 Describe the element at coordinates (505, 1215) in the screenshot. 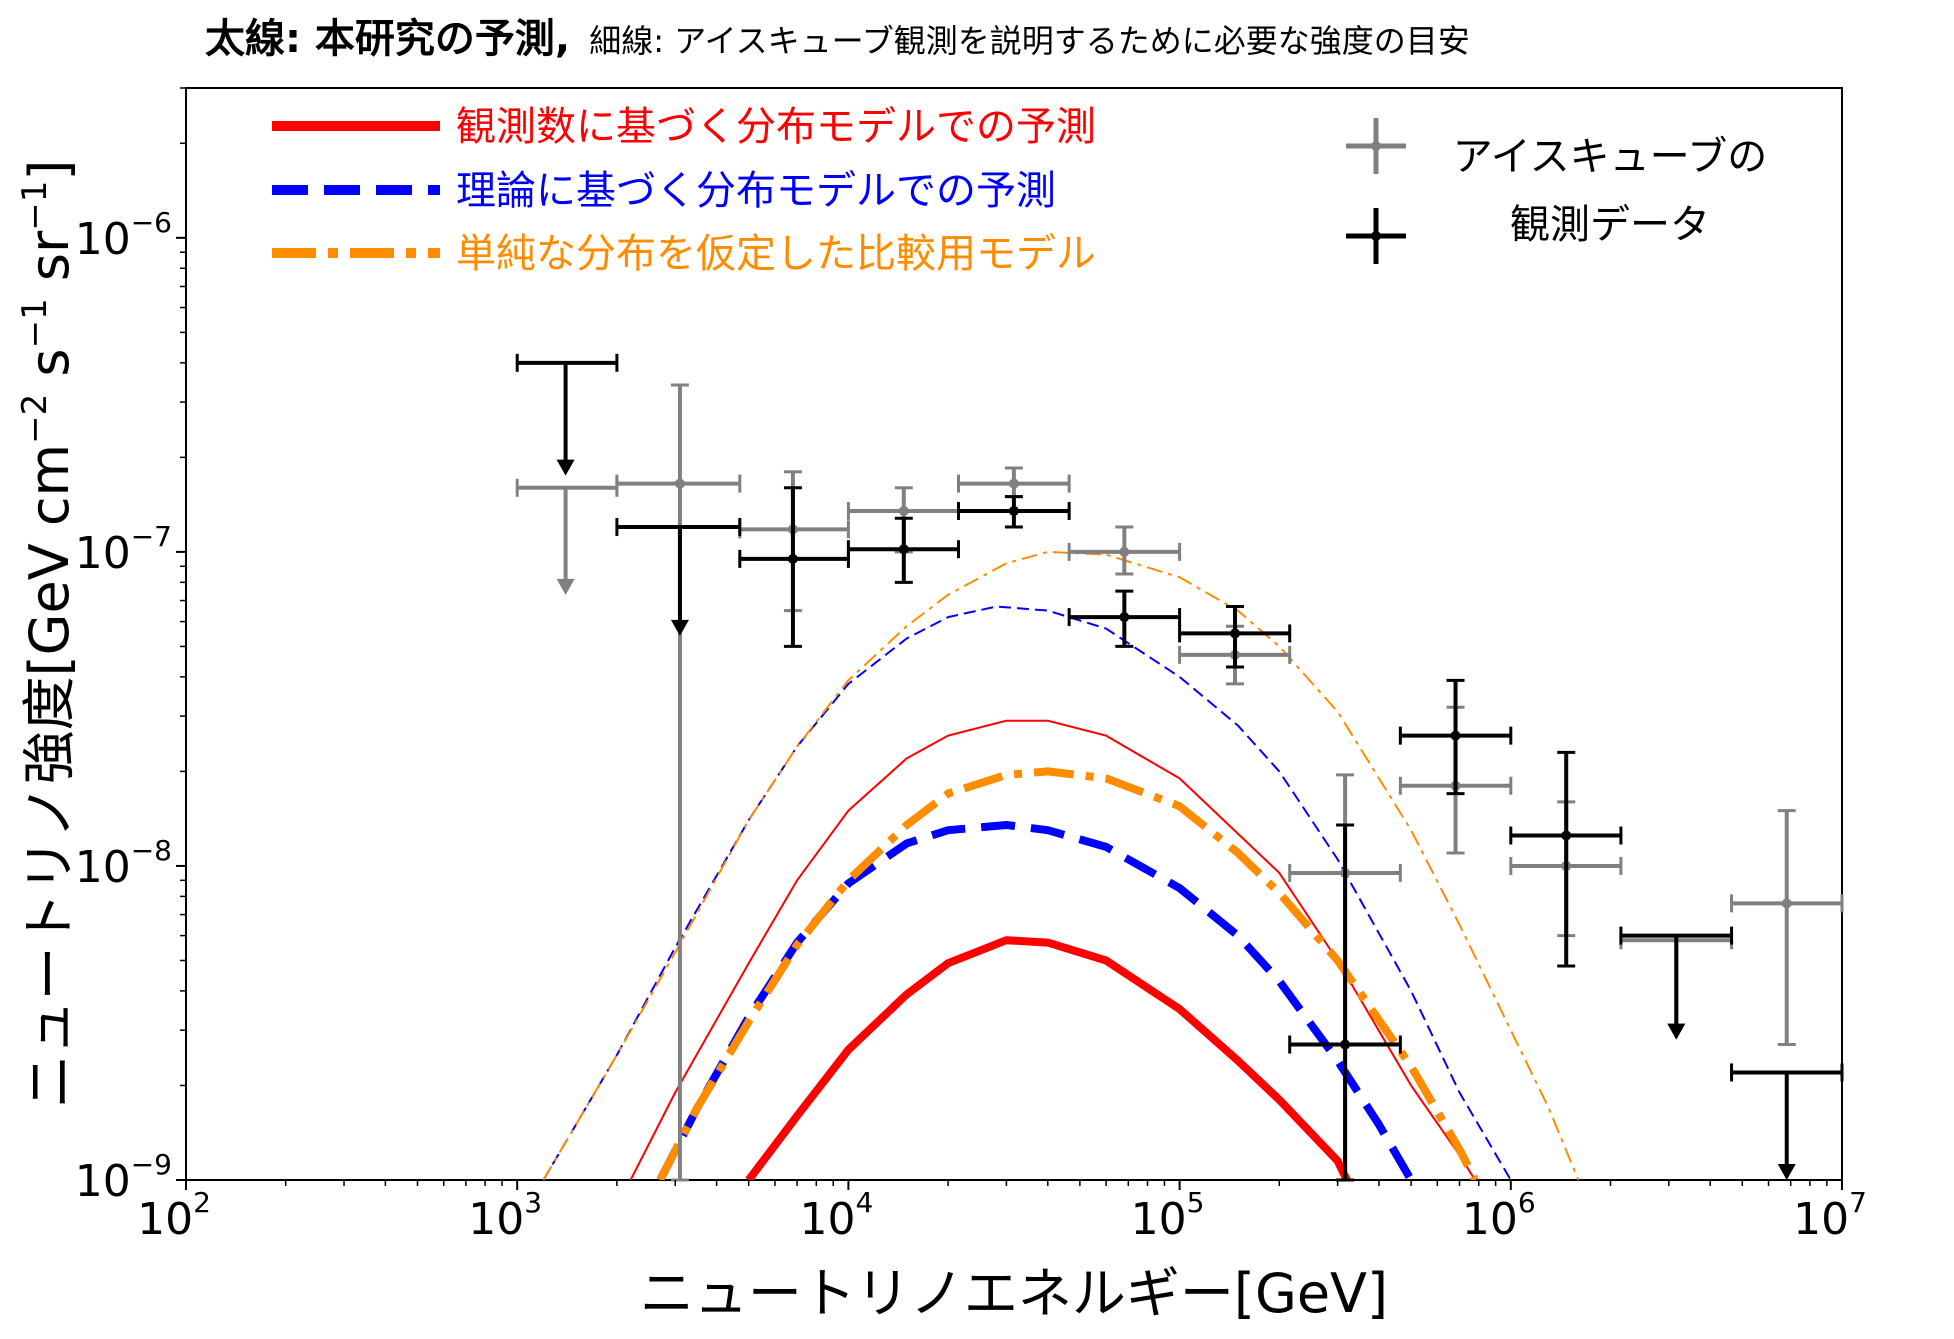

I see `x-tick-label: 10³` at that location.